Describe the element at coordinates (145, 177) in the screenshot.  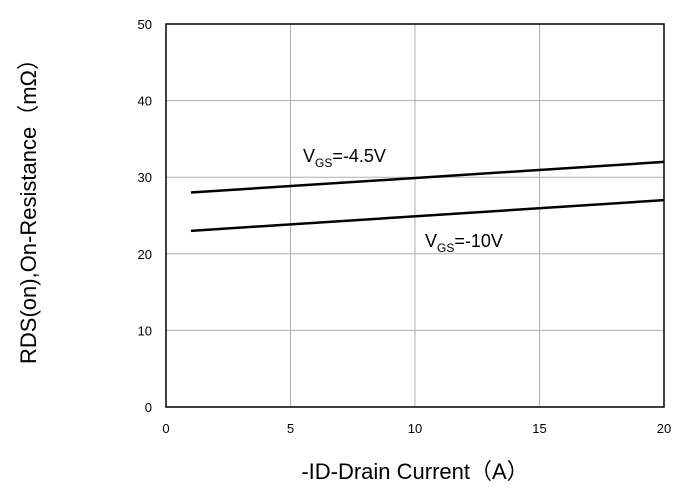
I see `y-tick-label-3: 30` at that location.